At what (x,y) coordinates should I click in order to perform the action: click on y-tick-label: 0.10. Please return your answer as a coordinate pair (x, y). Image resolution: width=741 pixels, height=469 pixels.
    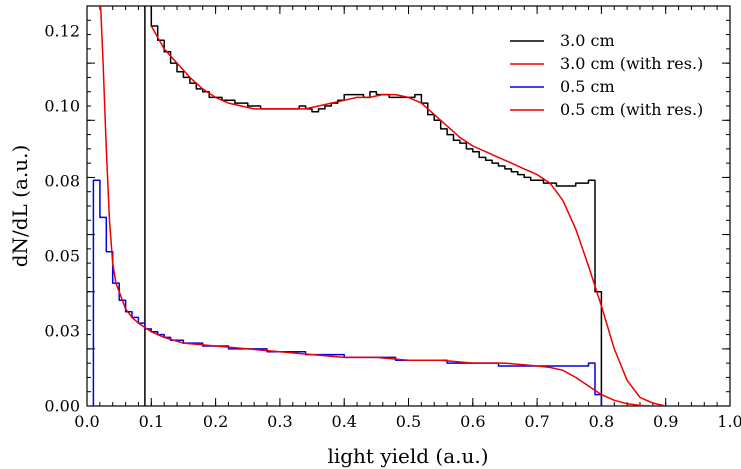
    Looking at the image, I should click on (62, 106).